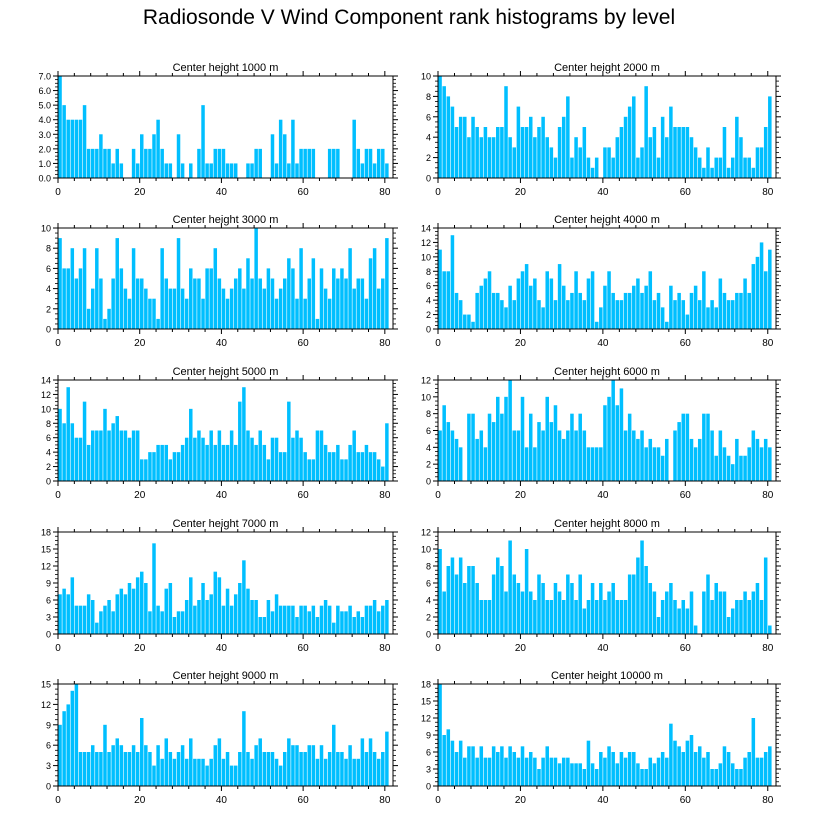 This screenshot has height=824, width=818. I want to click on y-tick-label: 12, so click(426, 243).